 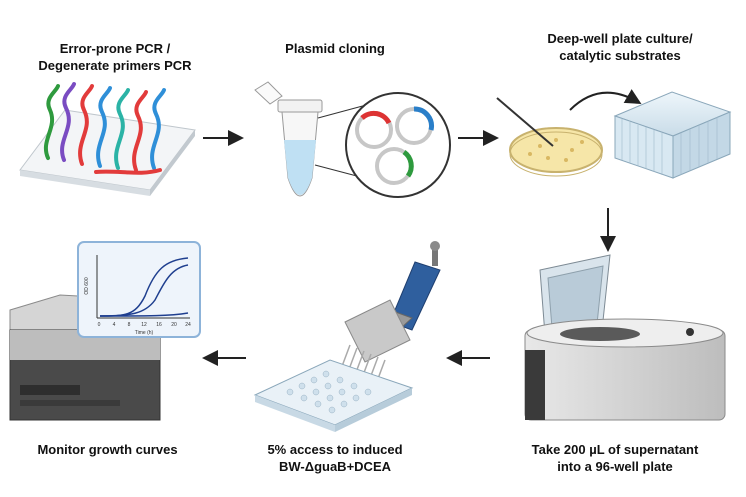 I want to click on multichannel-pipette-icon, so click(x=387, y=321).